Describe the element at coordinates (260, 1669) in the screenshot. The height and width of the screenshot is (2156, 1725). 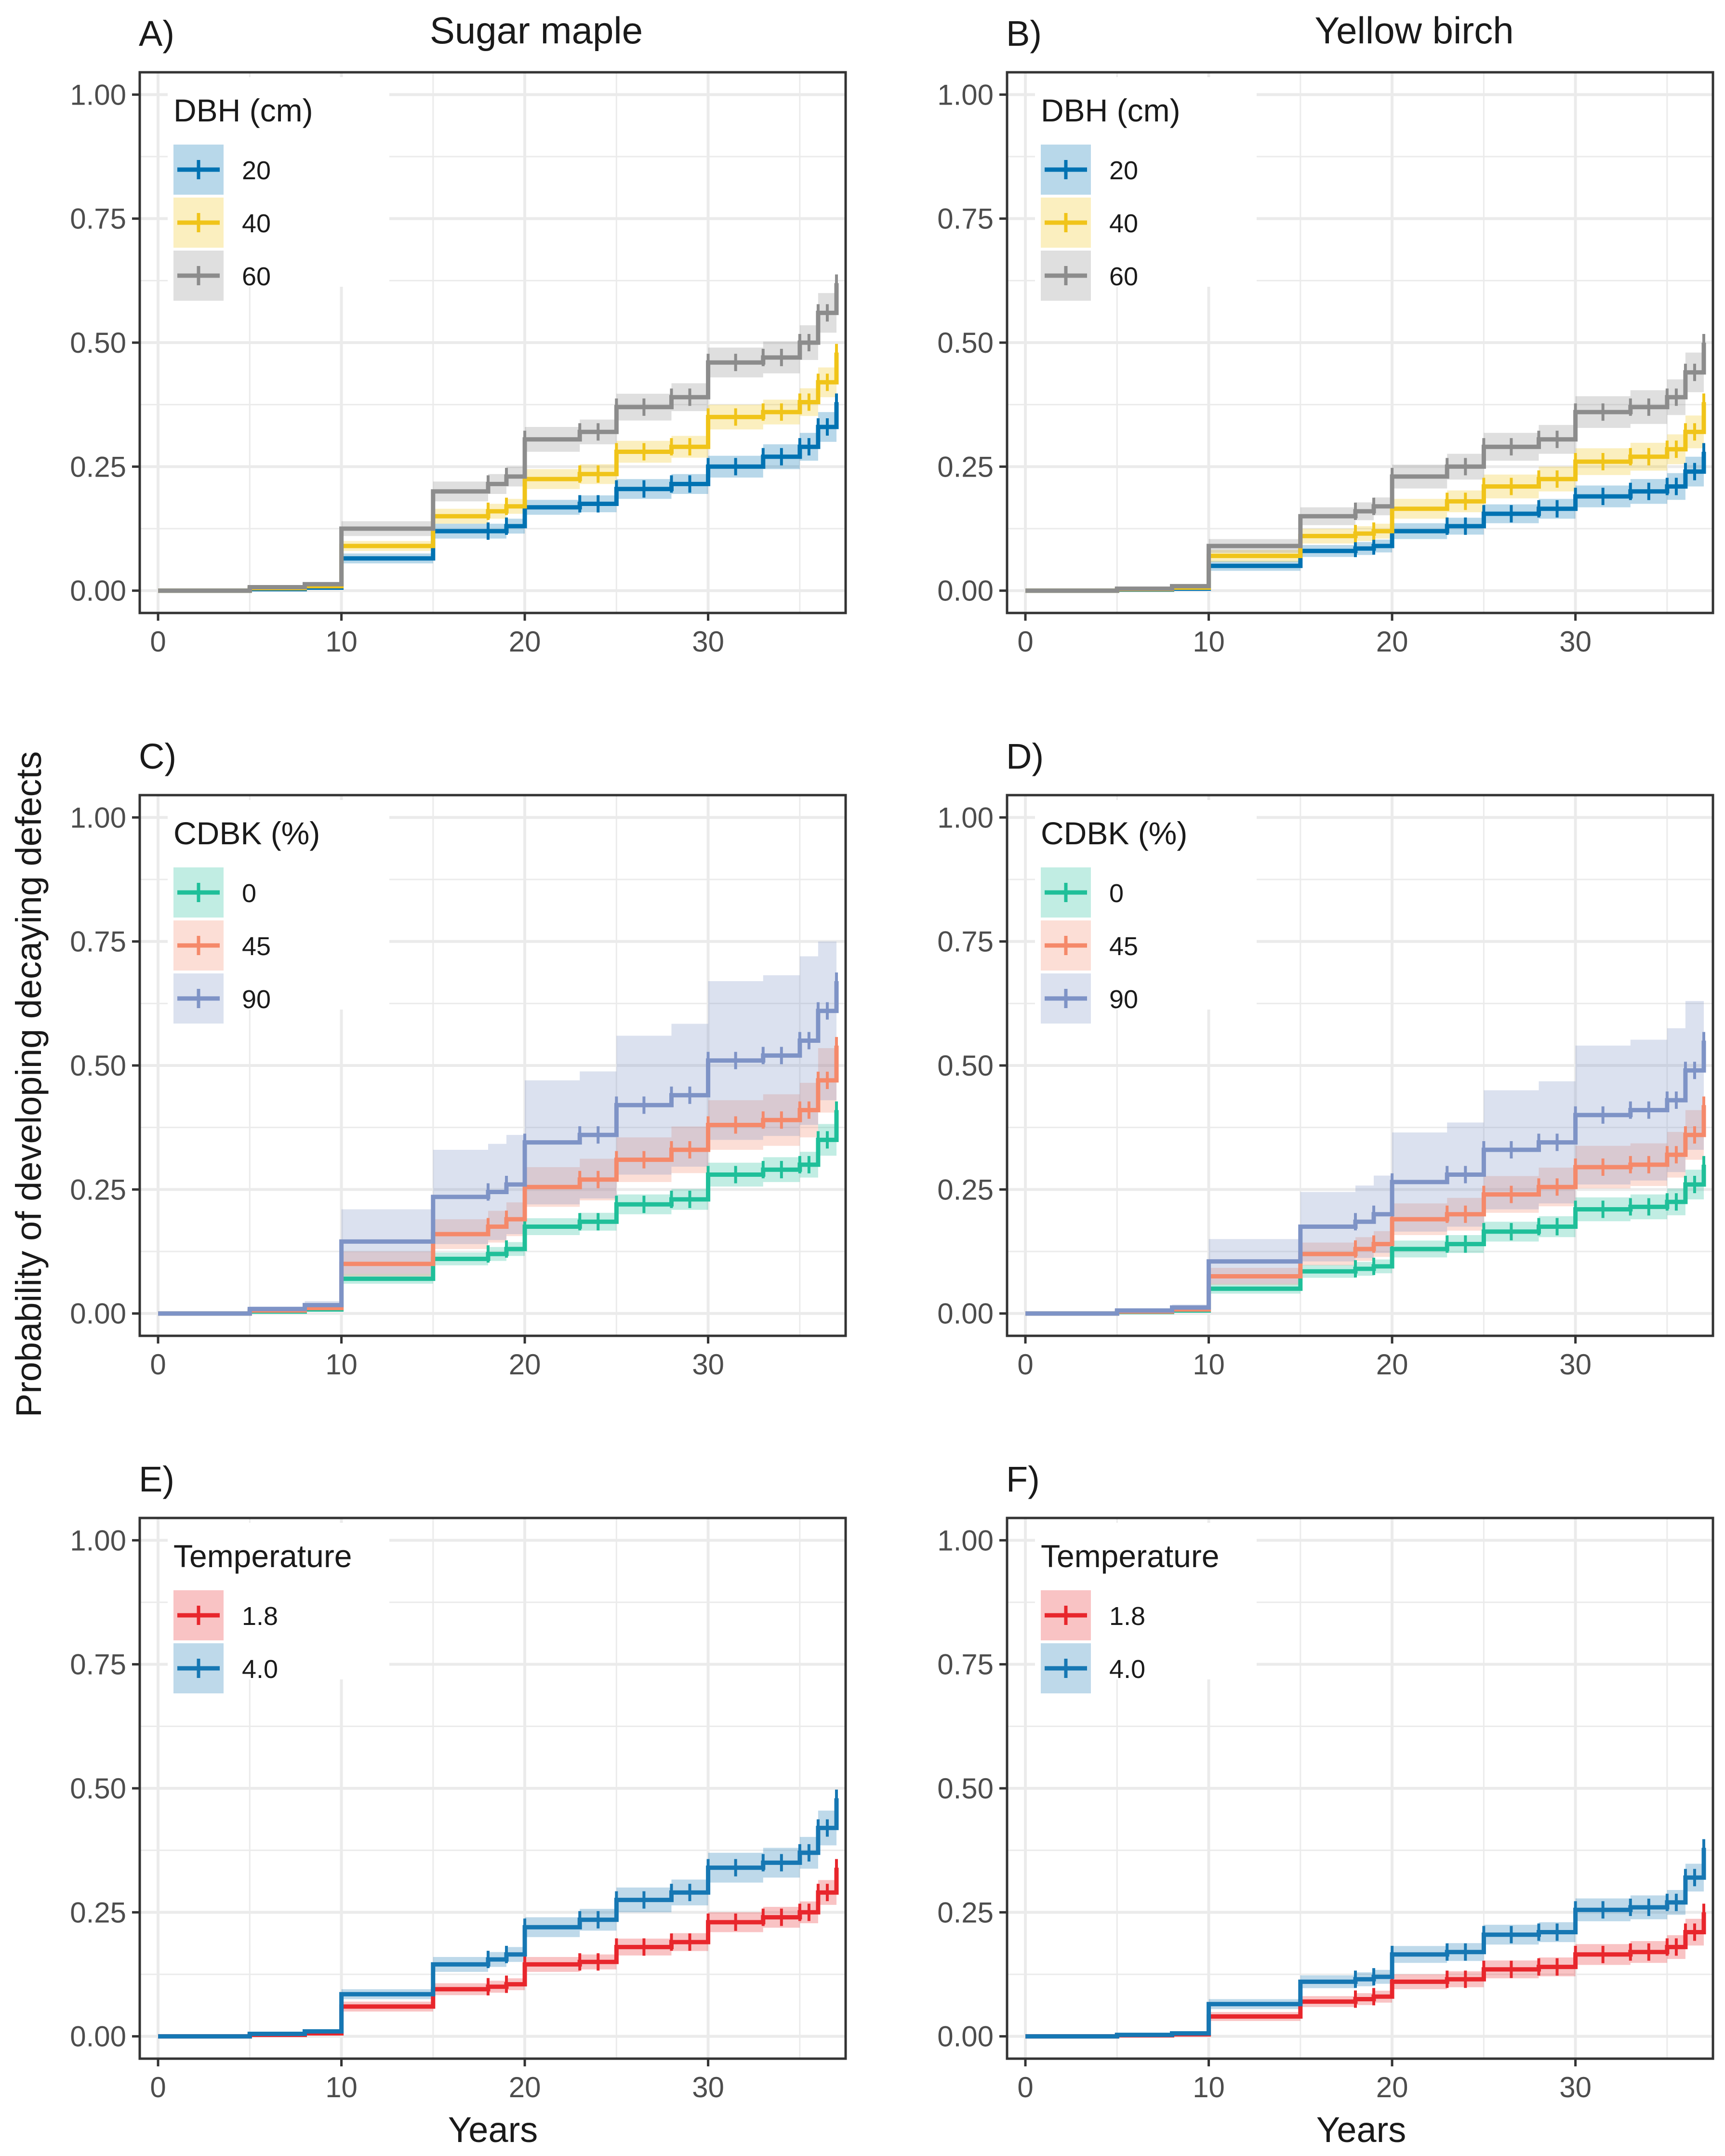
I see `legend-label: 4.0` at that location.